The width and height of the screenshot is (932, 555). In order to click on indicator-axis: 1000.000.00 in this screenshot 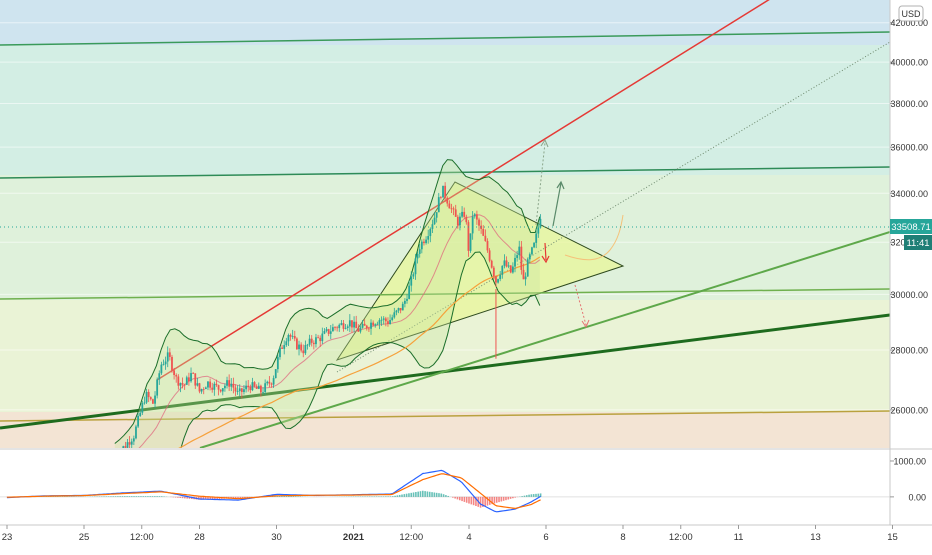, I will do `click(908, 479)`.